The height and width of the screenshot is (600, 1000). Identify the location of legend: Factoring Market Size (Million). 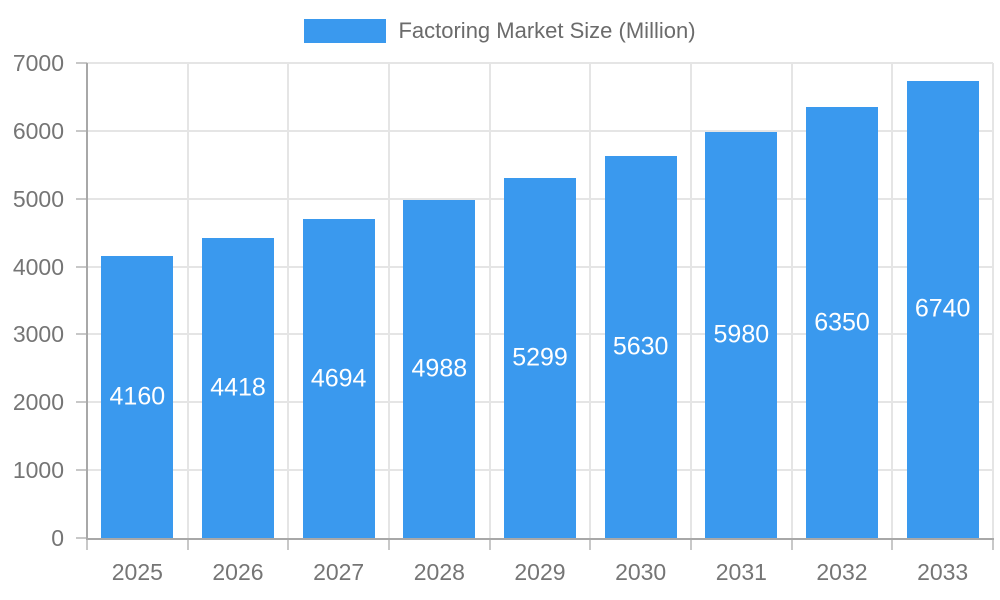
(500, 31).